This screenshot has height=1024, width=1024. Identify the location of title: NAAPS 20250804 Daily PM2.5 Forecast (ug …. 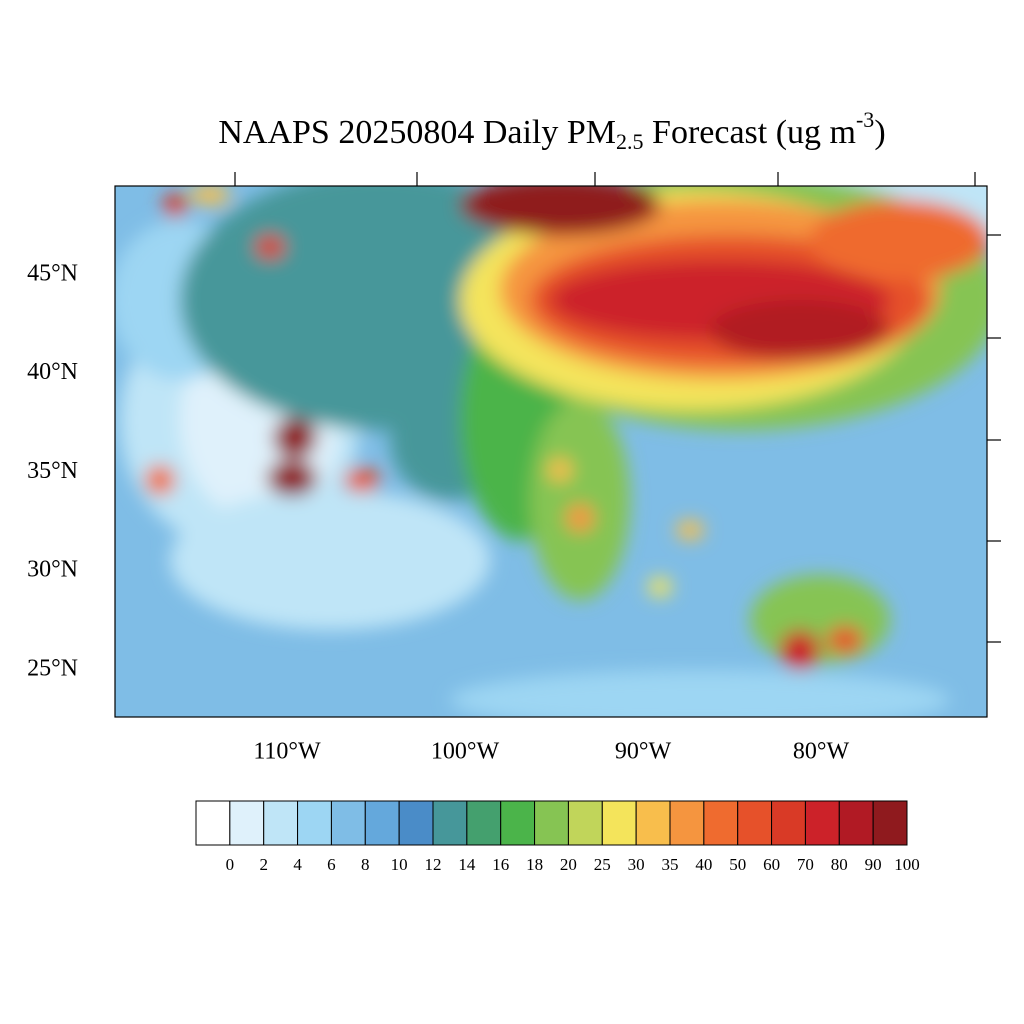
(551, 130).